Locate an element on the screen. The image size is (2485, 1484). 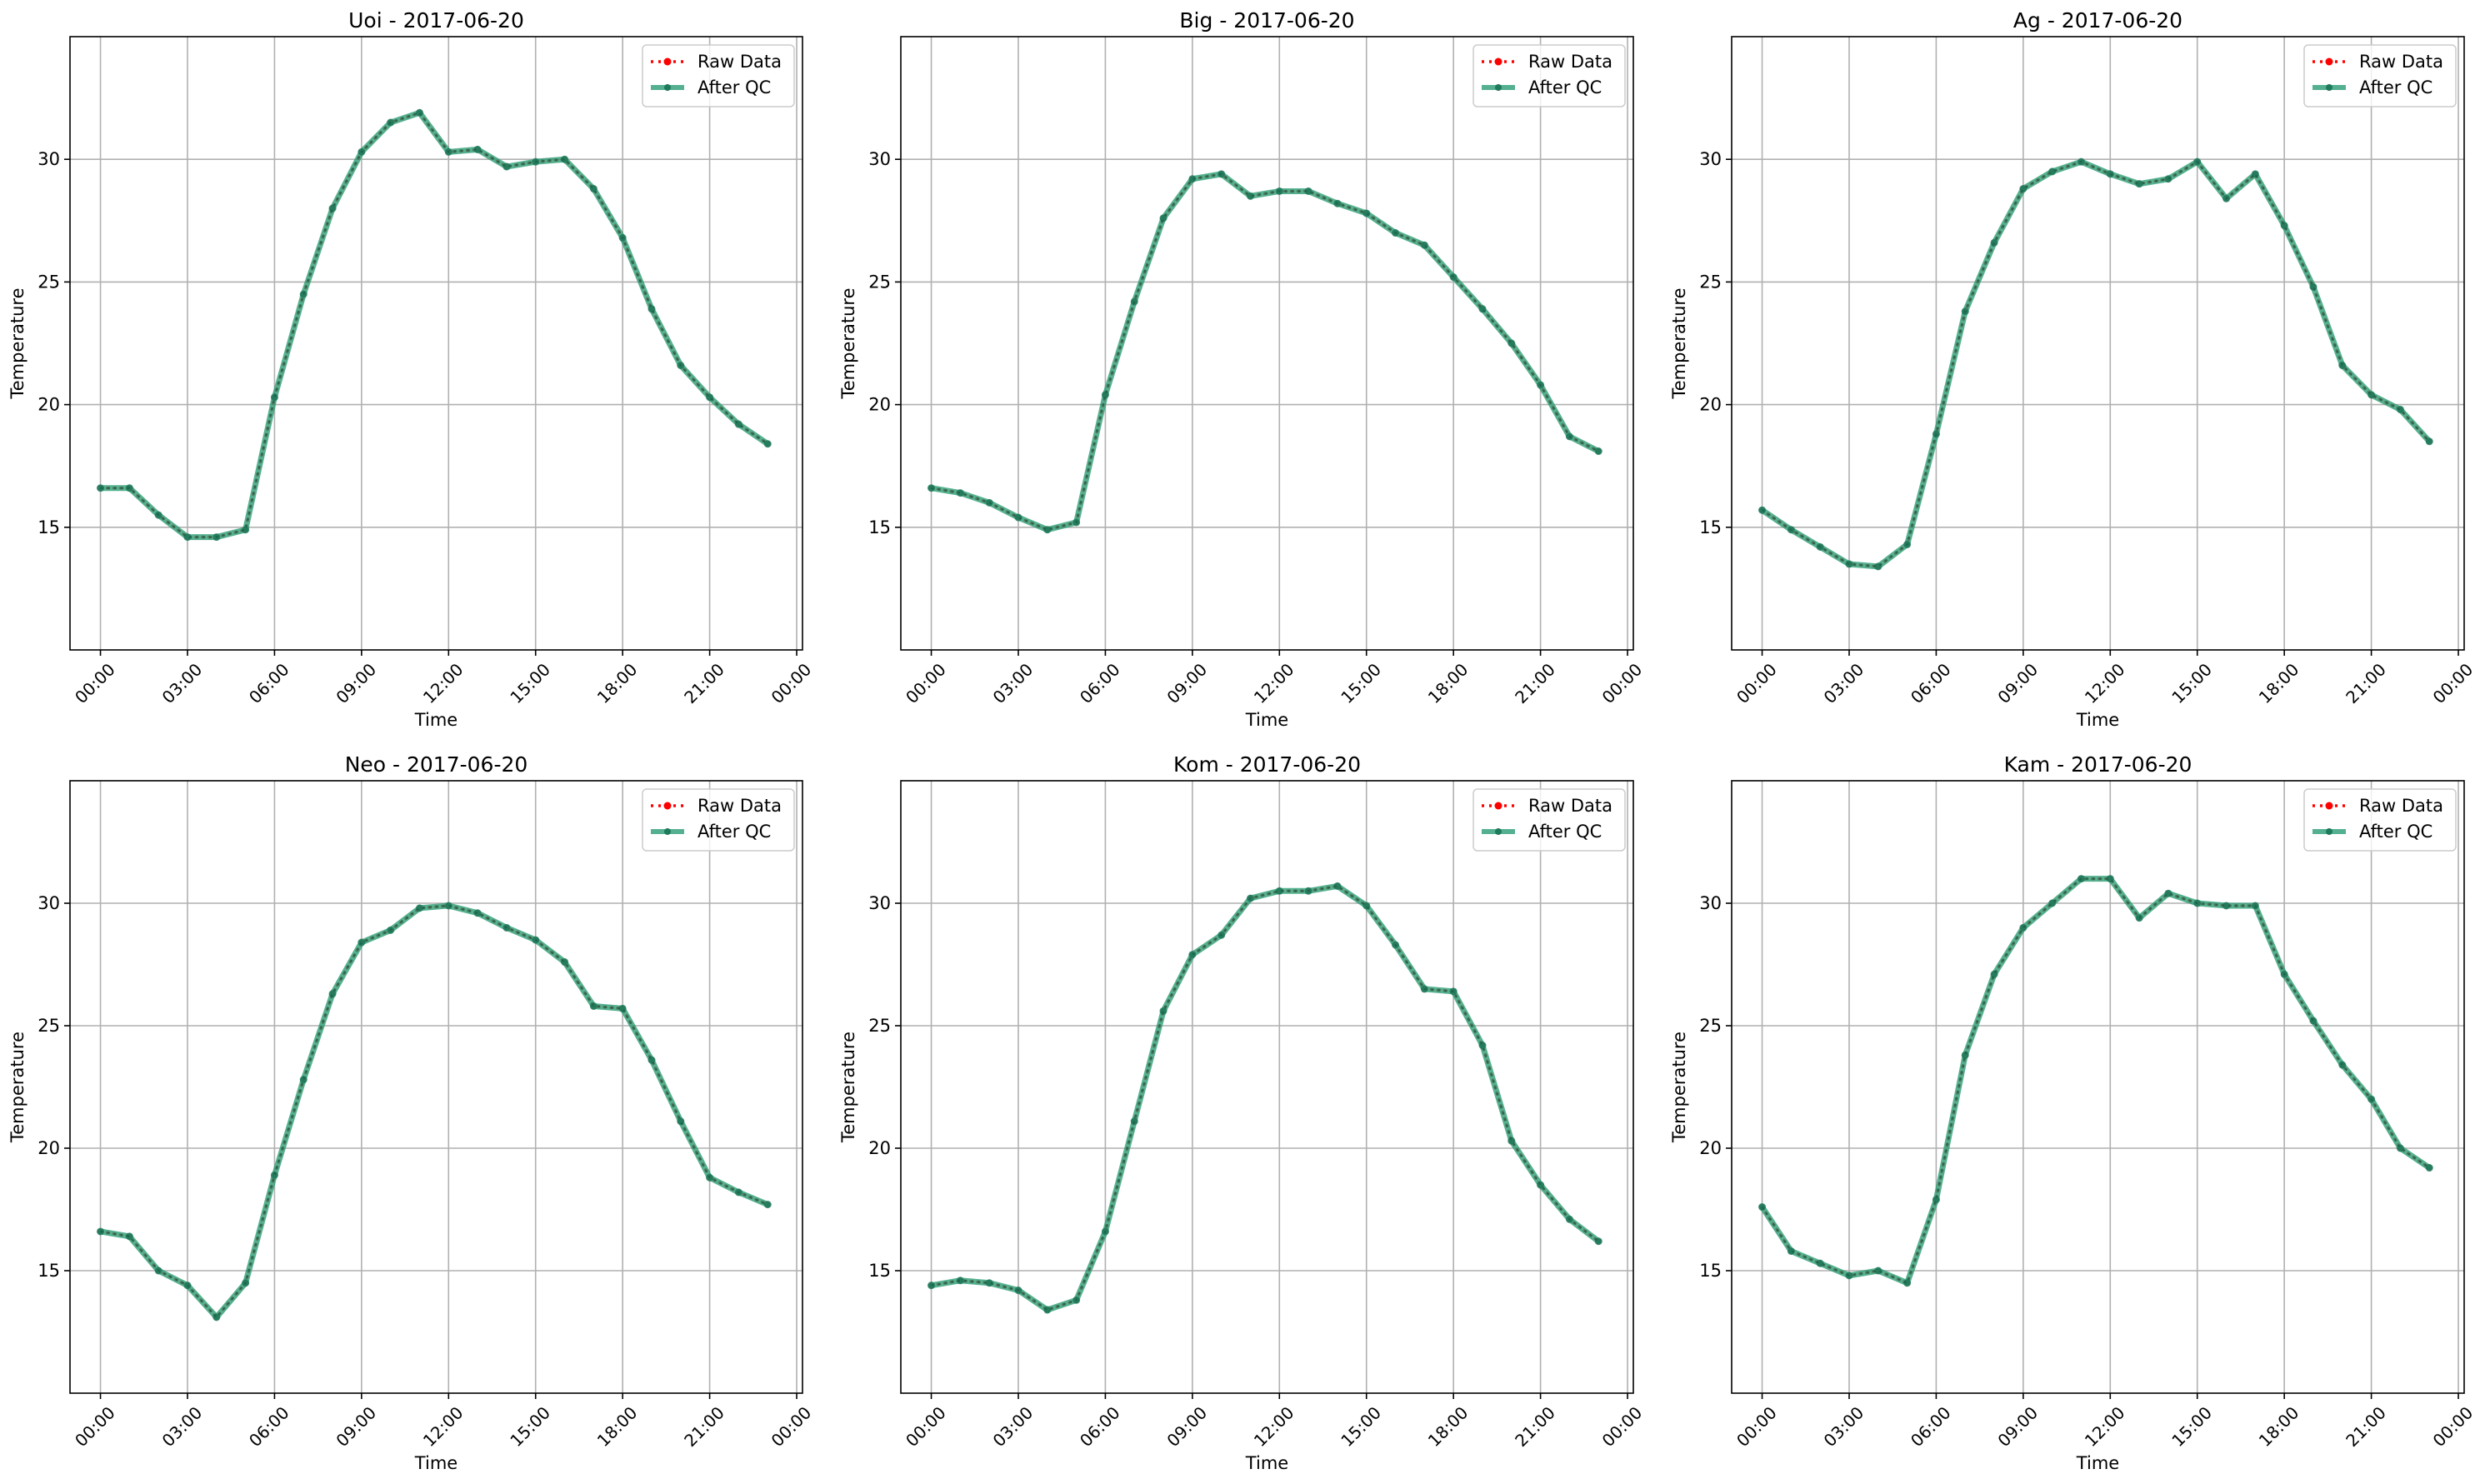
legend: Raw Data After QC is located at coordinates (718, 75).